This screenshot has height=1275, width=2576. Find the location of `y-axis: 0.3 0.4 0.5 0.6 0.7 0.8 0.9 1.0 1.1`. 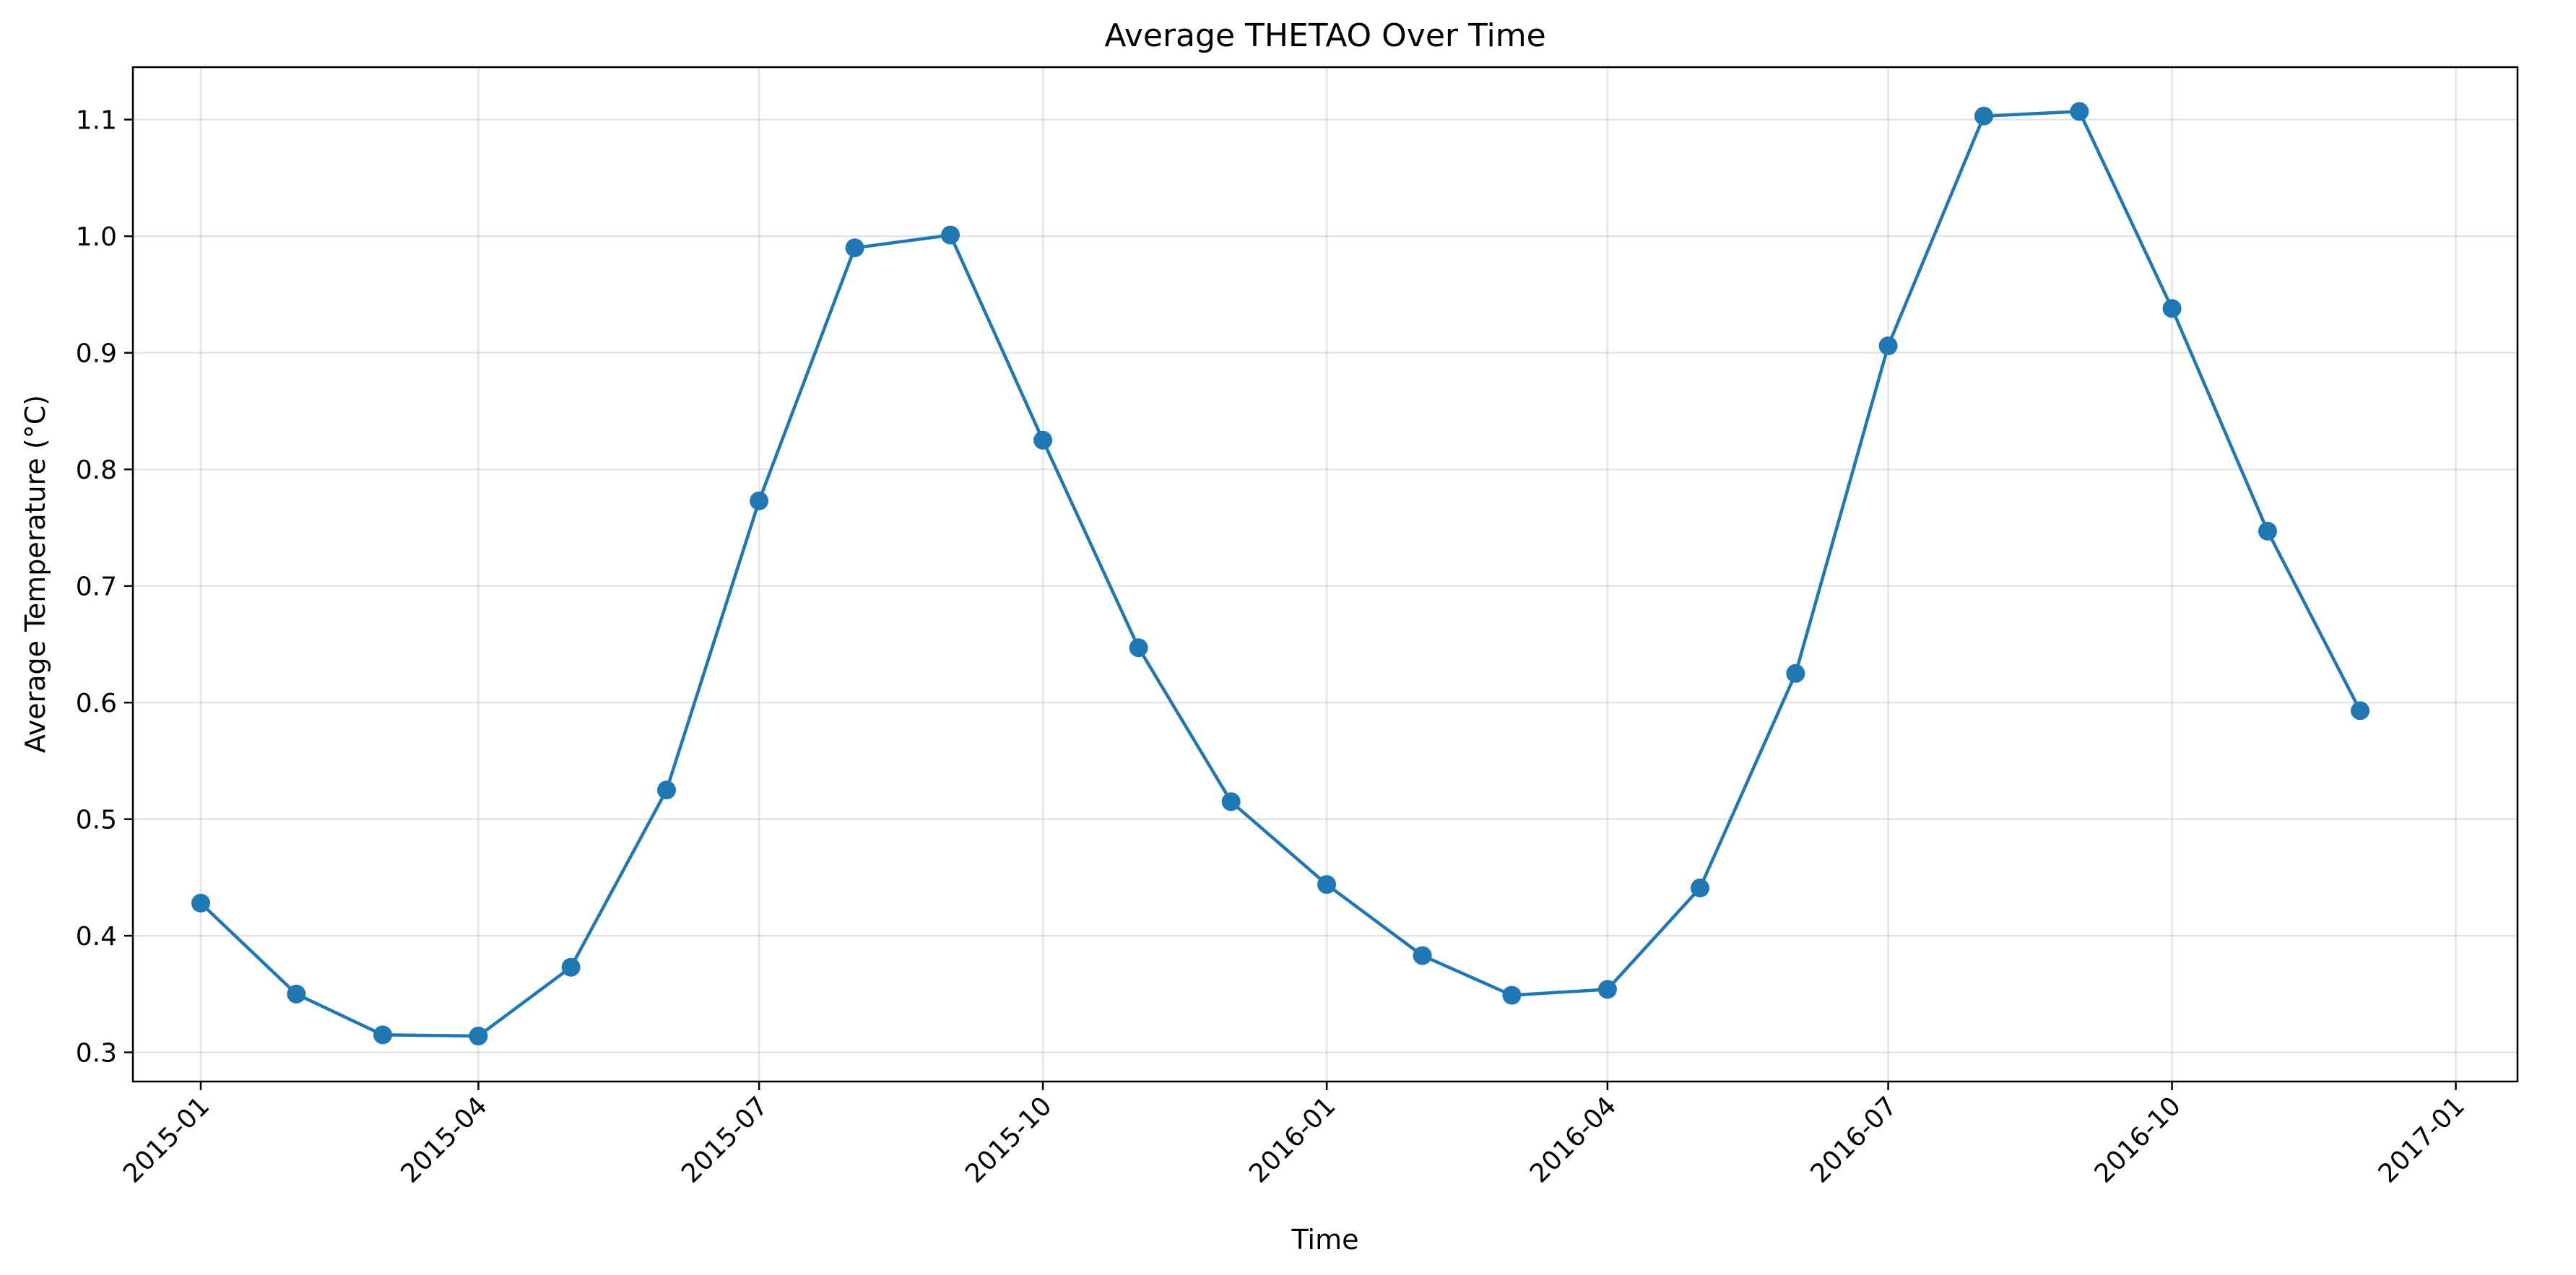

y-axis: 0.3 0.4 0.5 0.6 0.7 0.8 0.9 1.0 1.1 is located at coordinates (104, 587).